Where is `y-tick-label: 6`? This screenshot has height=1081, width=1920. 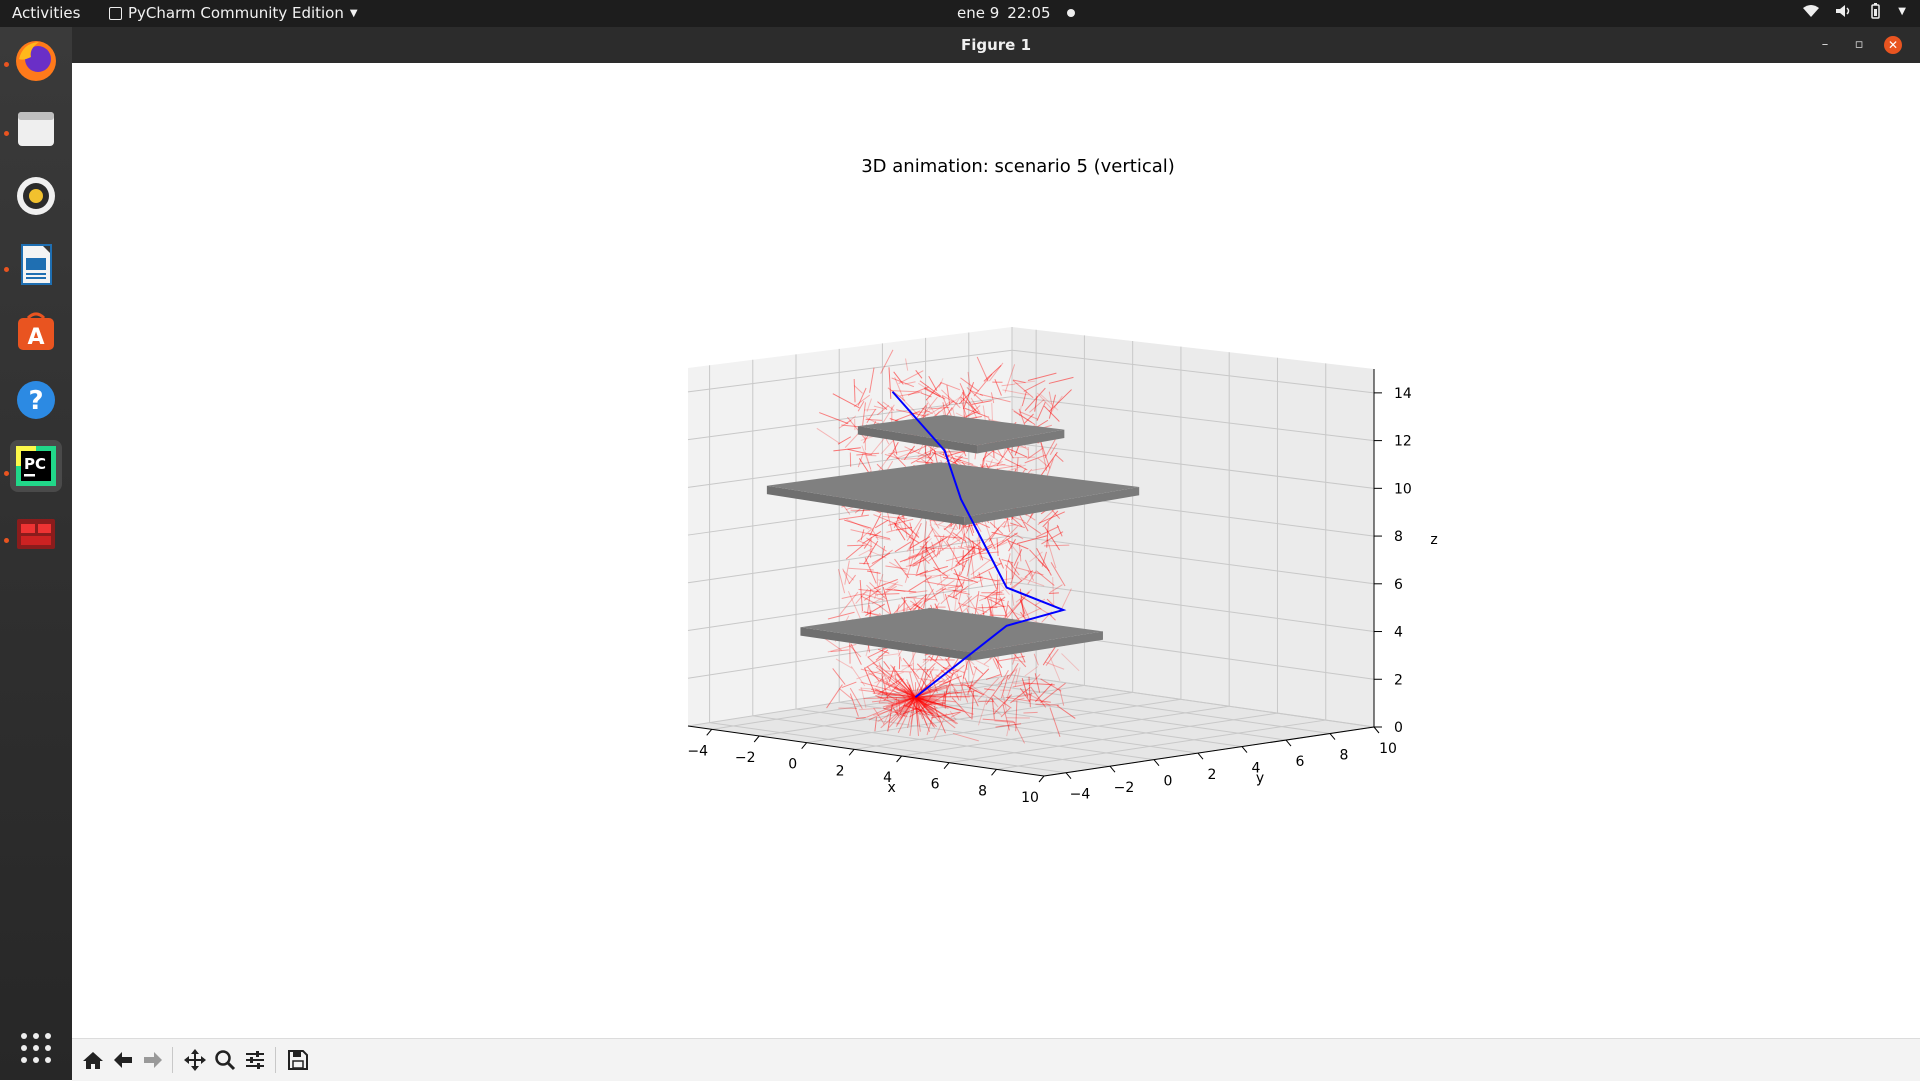 y-tick-label: 6 is located at coordinates (1300, 762).